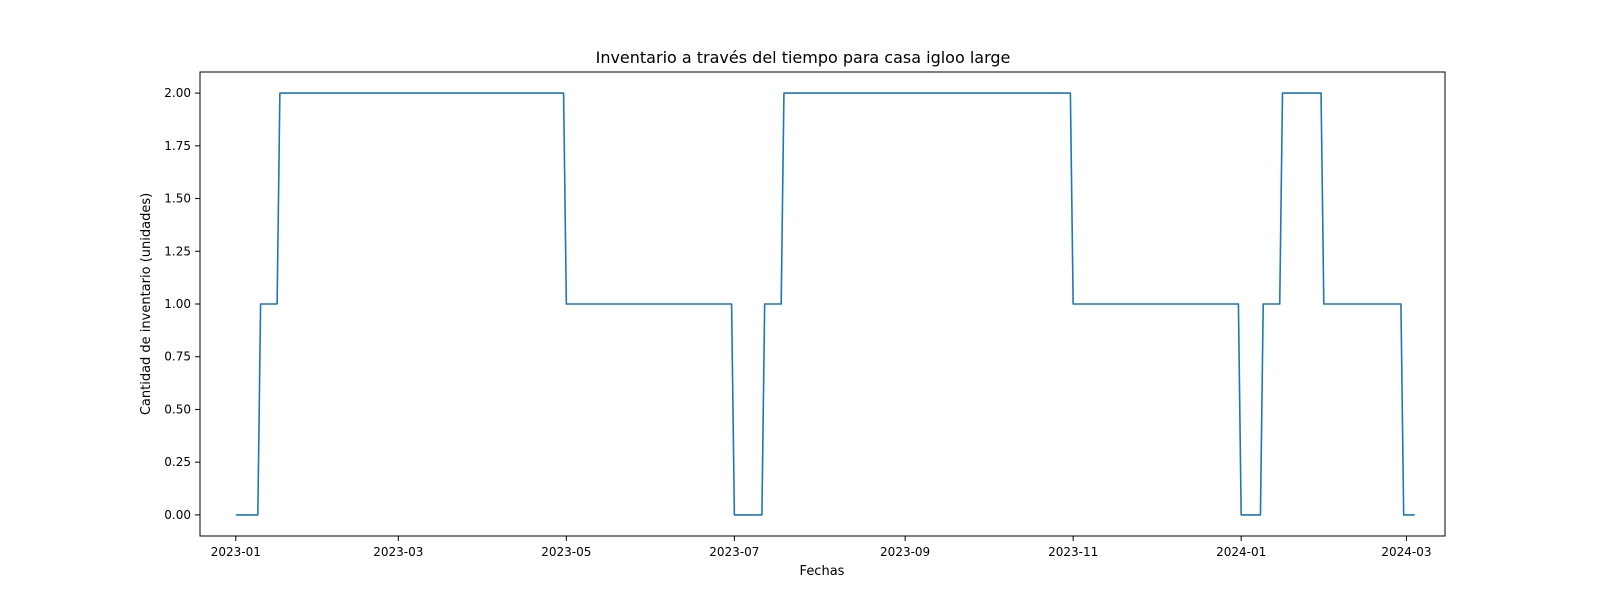  I want to click on x-tick-label: 2024-03, so click(1406, 552).